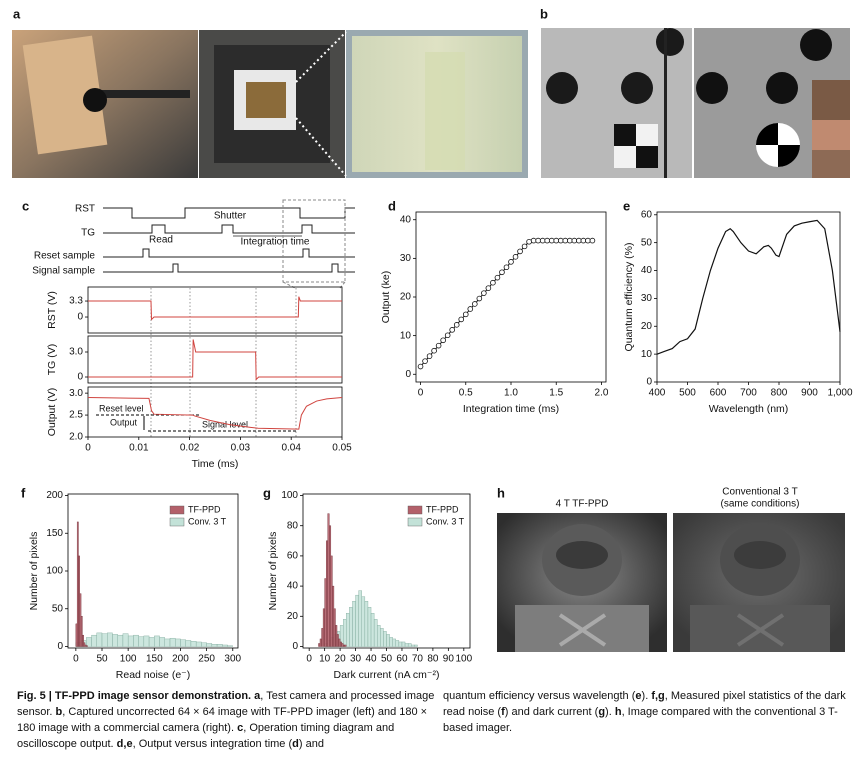  Describe the element at coordinates (291, 448) in the screenshot. I see `x-tick-label: 0.04` at that location.